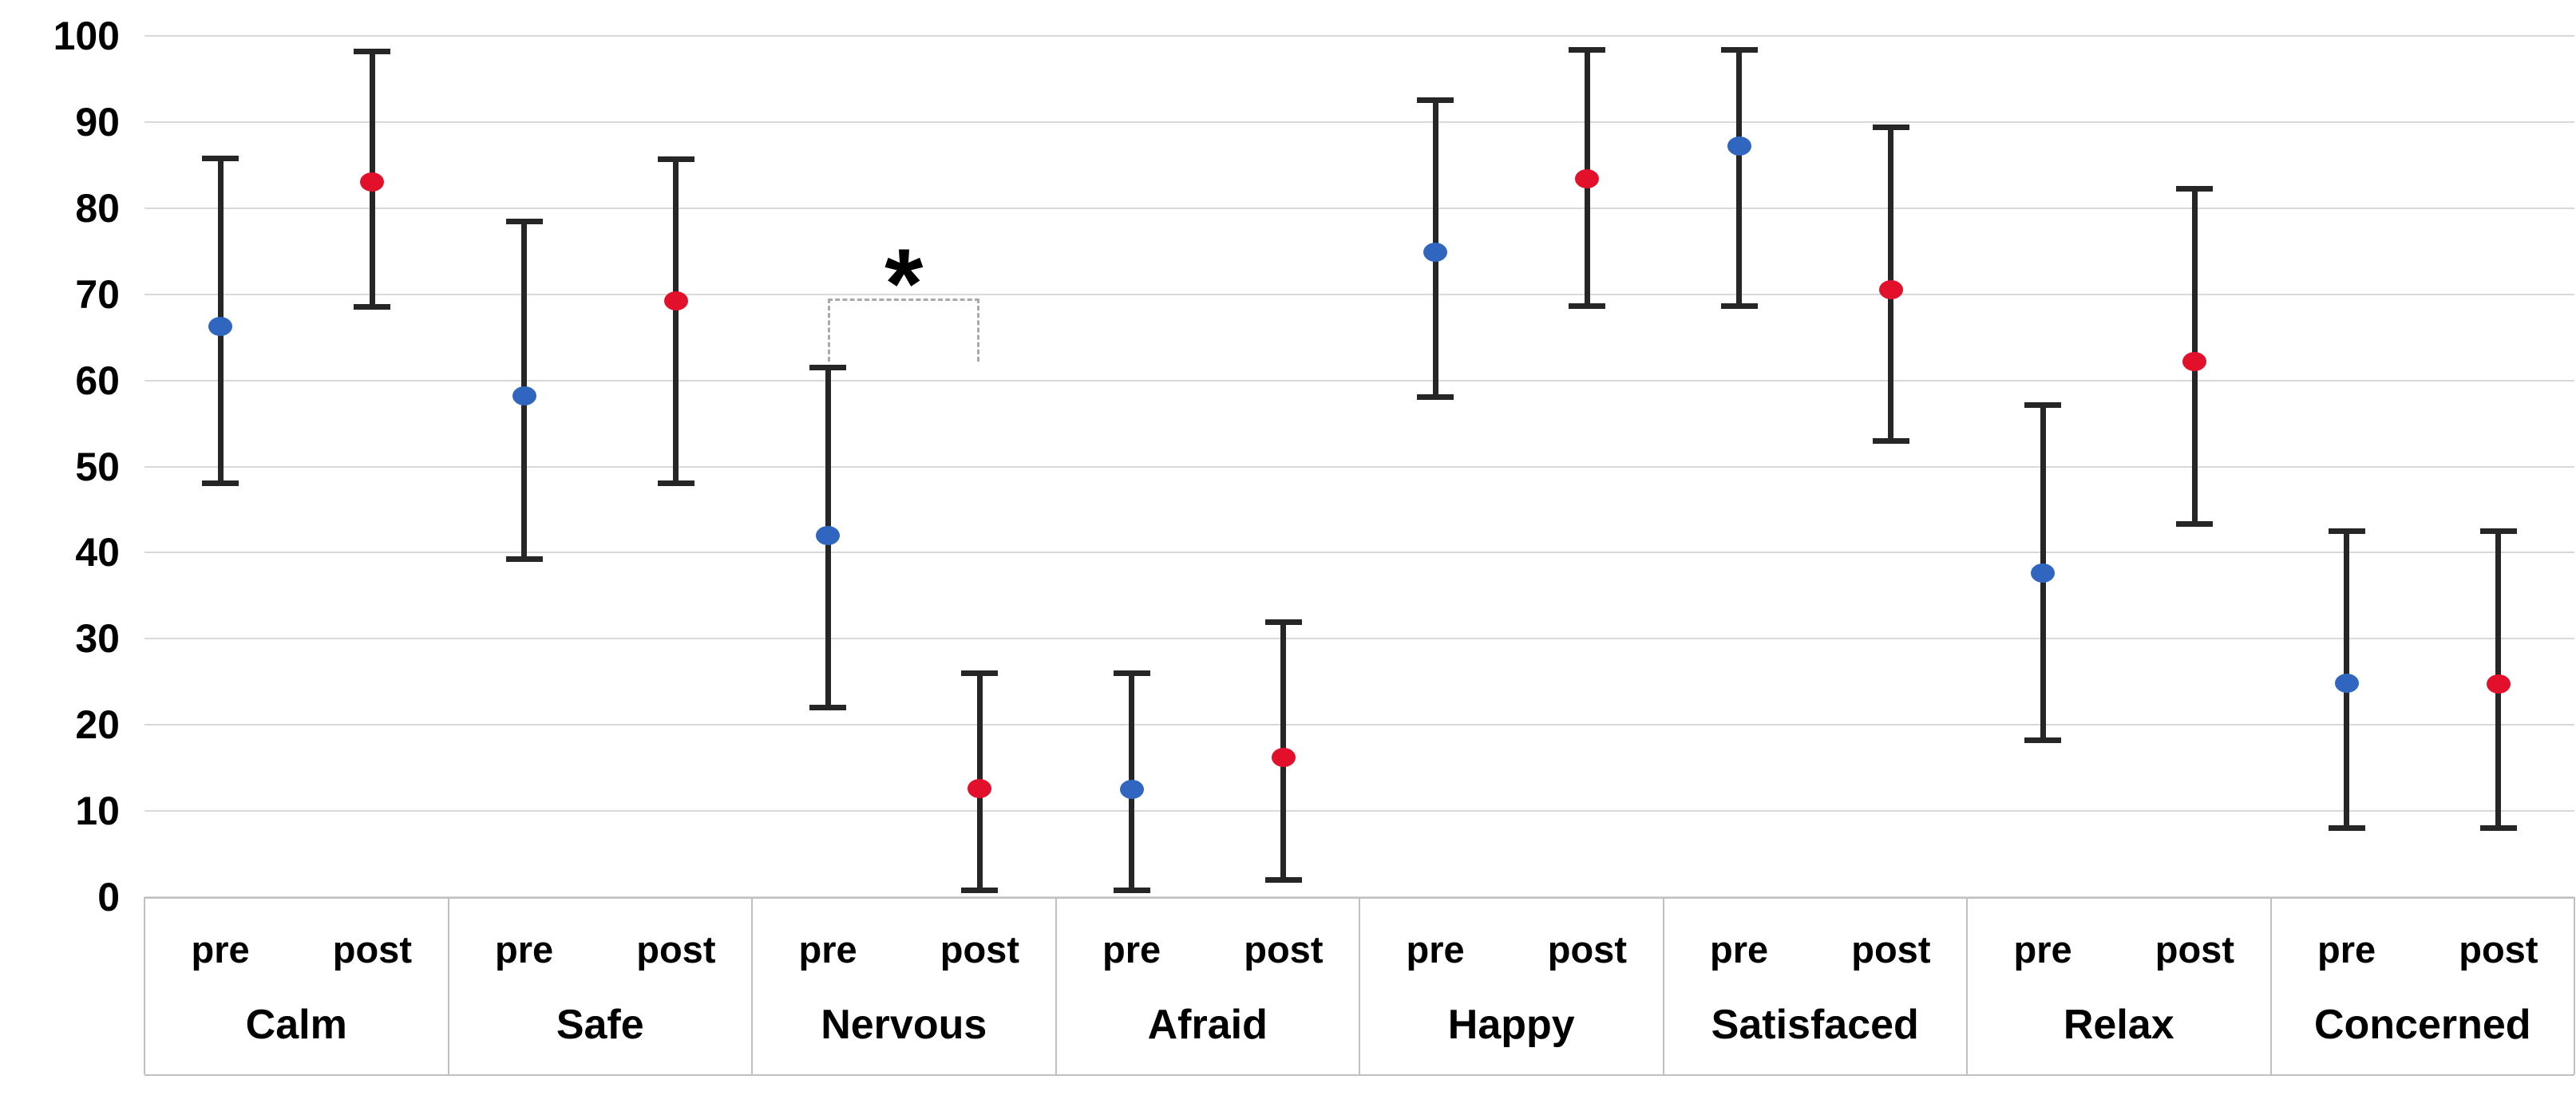  What do you see at coordinates (1359, 1075) in the screenshot?
I see `label-area-bottom-border` at bounding box center [1359, 1075].